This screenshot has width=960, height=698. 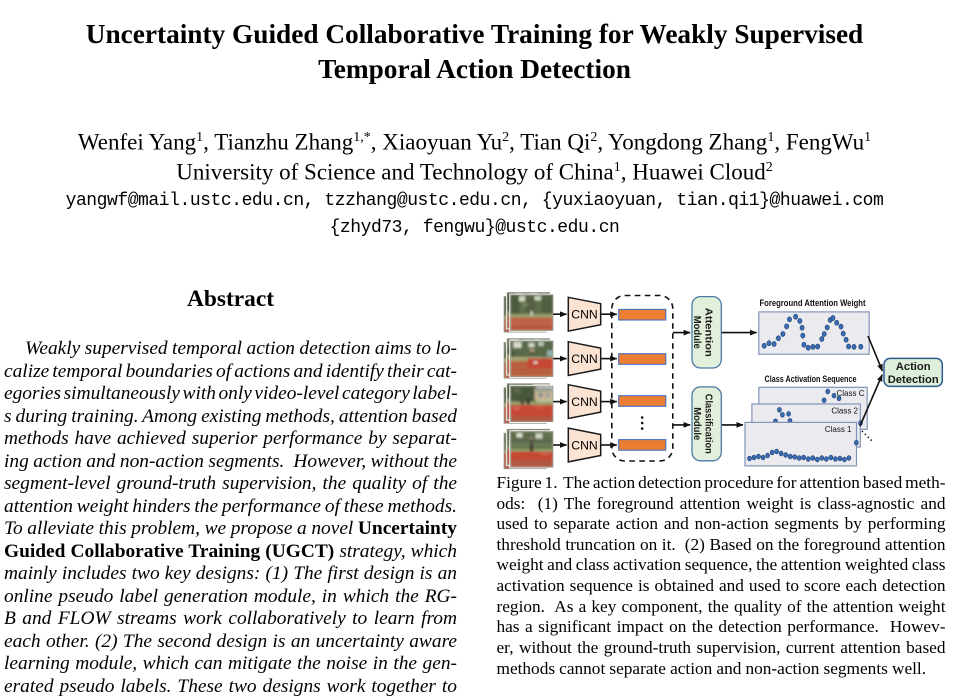 I want to click on svg-text: Detection, so click(x=913, y=380).